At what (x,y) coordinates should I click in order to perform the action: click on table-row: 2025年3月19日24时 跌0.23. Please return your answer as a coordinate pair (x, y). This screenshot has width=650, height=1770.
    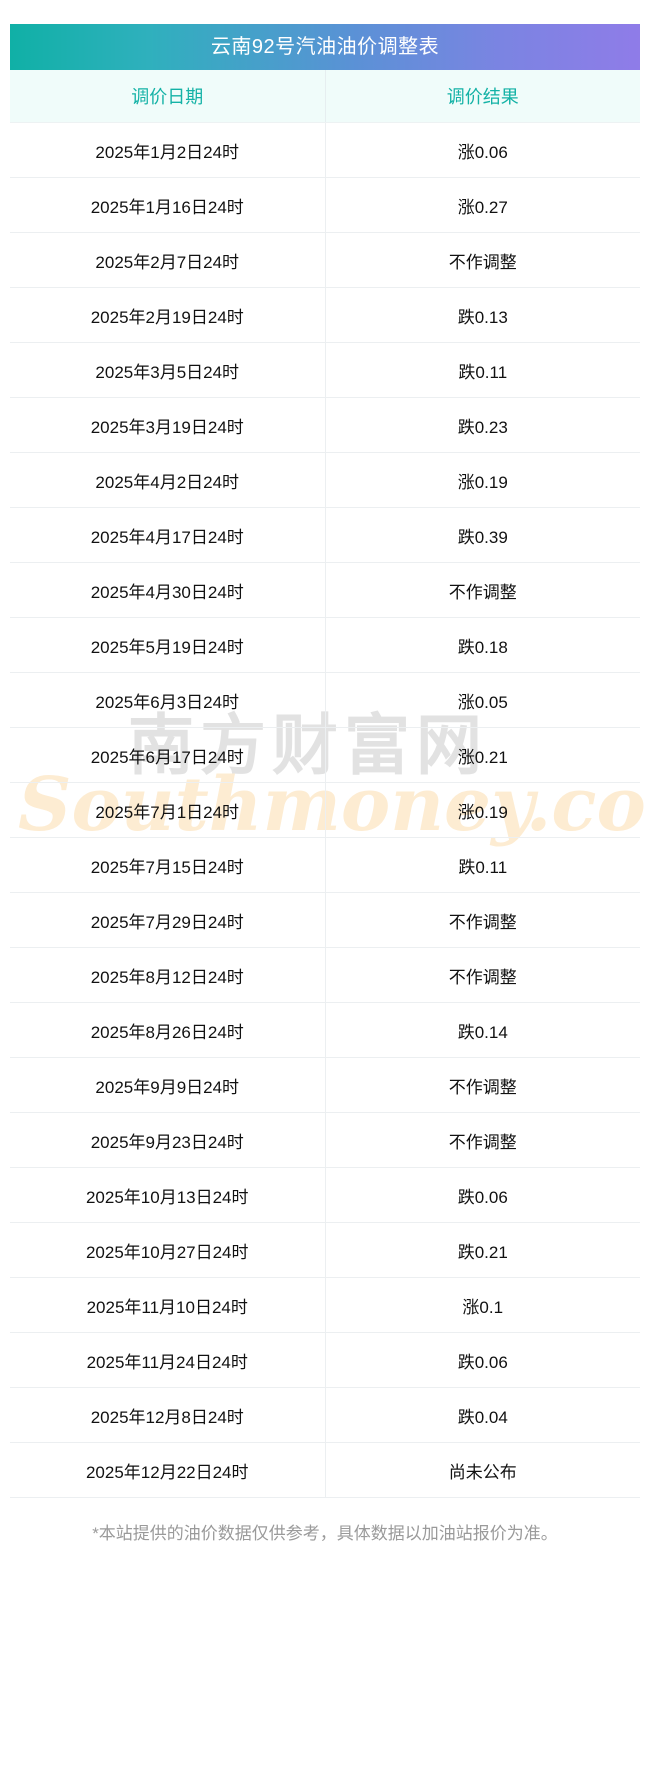
    Looking at the image, I should click on (325, 425).